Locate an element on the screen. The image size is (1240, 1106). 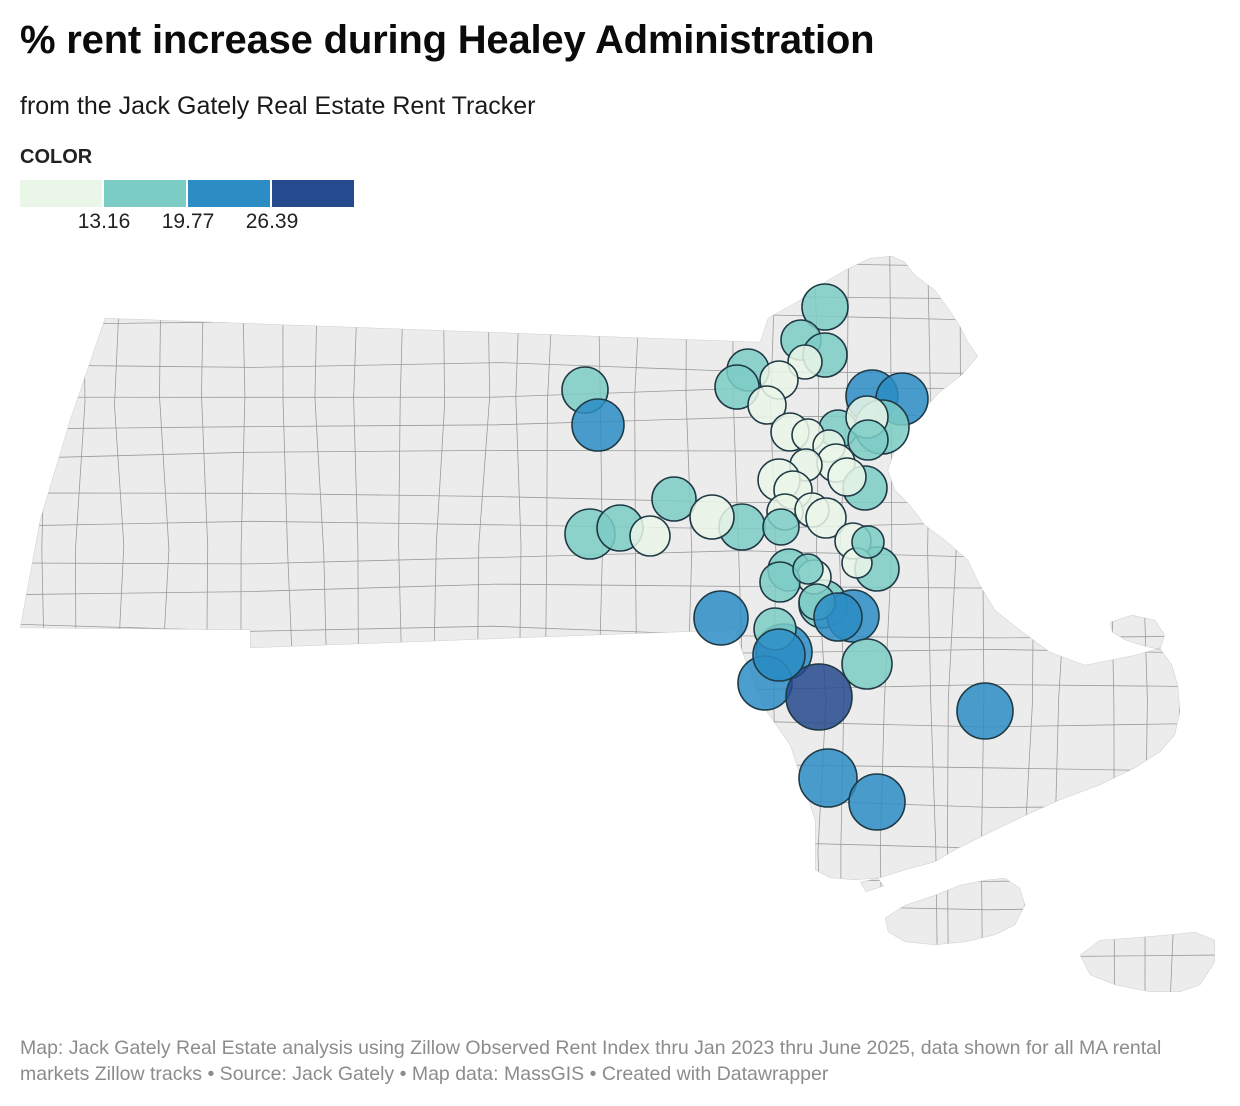
color-legend: COLOR 13.16 19.77 26.39 is located at coordinates (190, 191).